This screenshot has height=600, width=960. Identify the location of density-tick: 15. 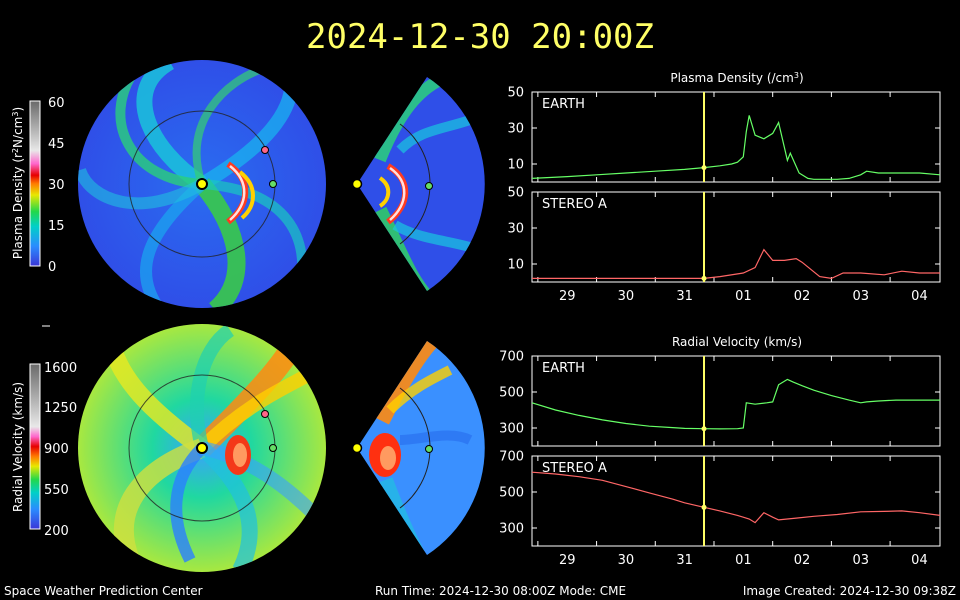
(56, 226).